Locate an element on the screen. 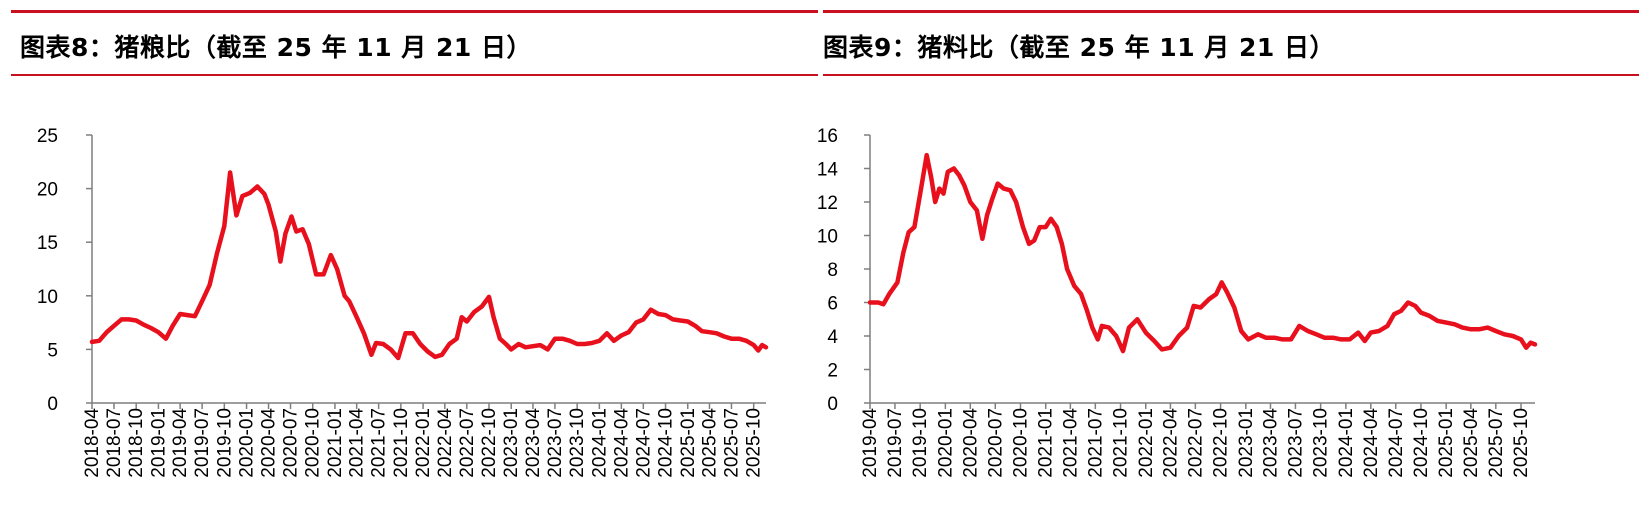  chart-title: 图表8：猪粮比（截至 25 年 11 月 21 日） is located at coordinates (276, 47).